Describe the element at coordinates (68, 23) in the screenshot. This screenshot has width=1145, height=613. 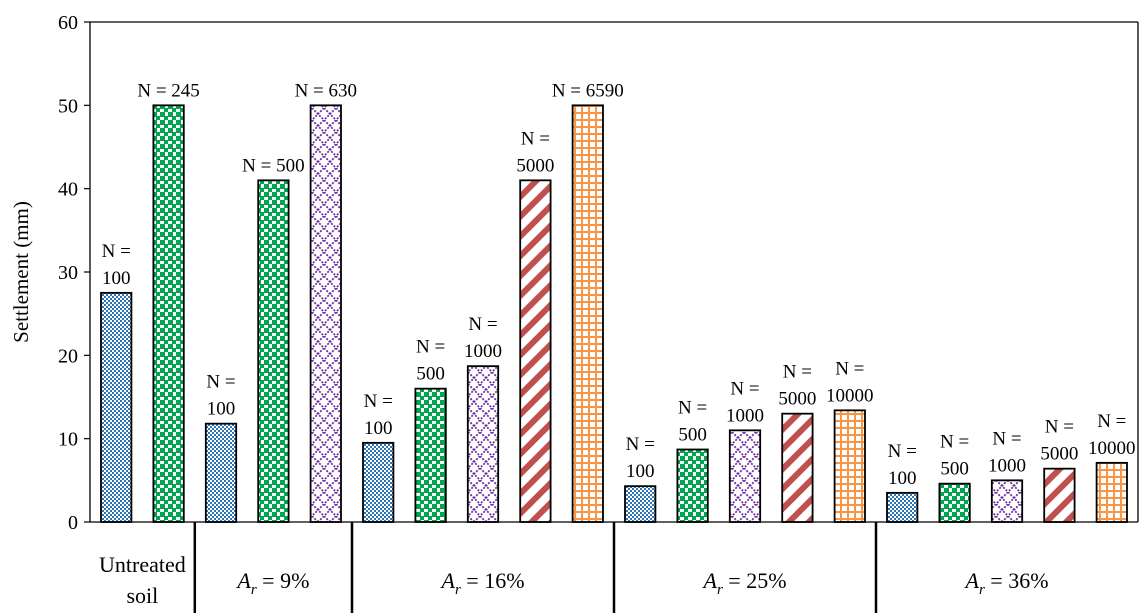
I see `y-tick-label: 60` at that location.